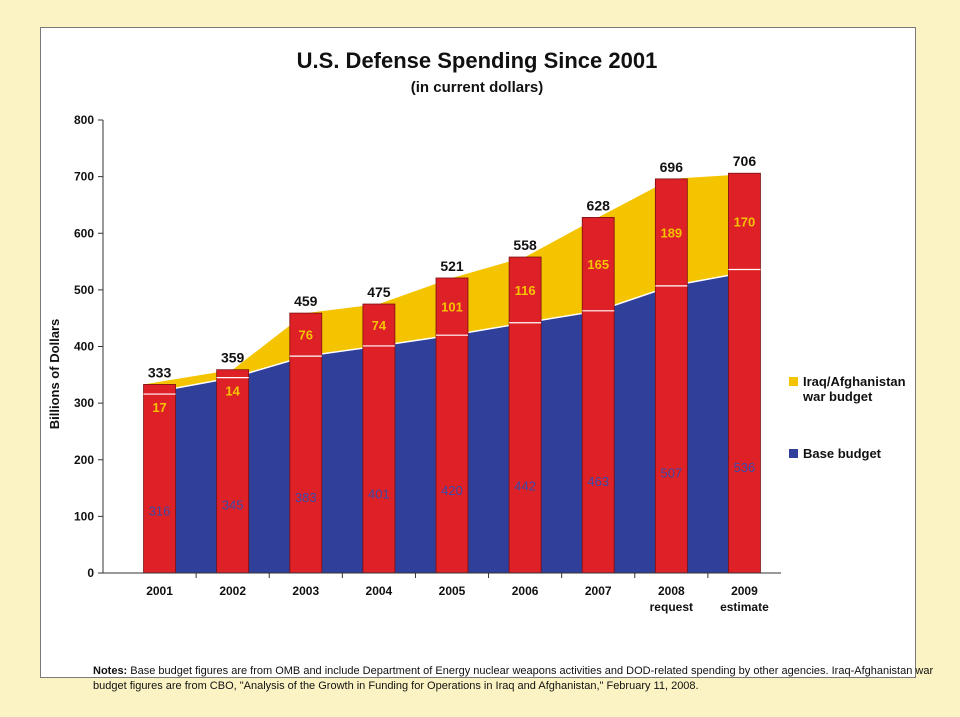 The width and height of the screenshot is (960, 717). What do you see at coordinates (379, 591) in the screenshot?
I see `x-tick-label: 2004` at bounding box center [379, 591].